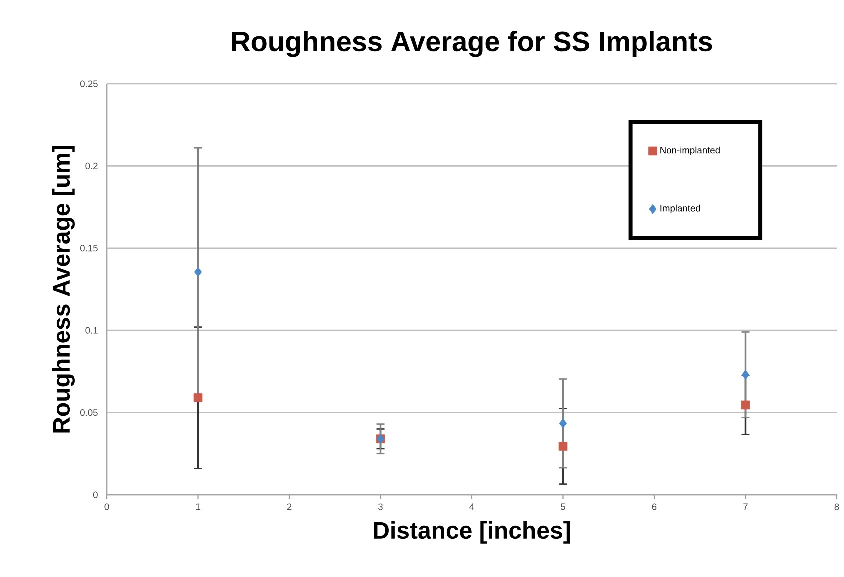  What do you see at coordinates (89, 248) in the screenshot?
I see `y-tick-label: 0.15` at bounding box center [89, 248].